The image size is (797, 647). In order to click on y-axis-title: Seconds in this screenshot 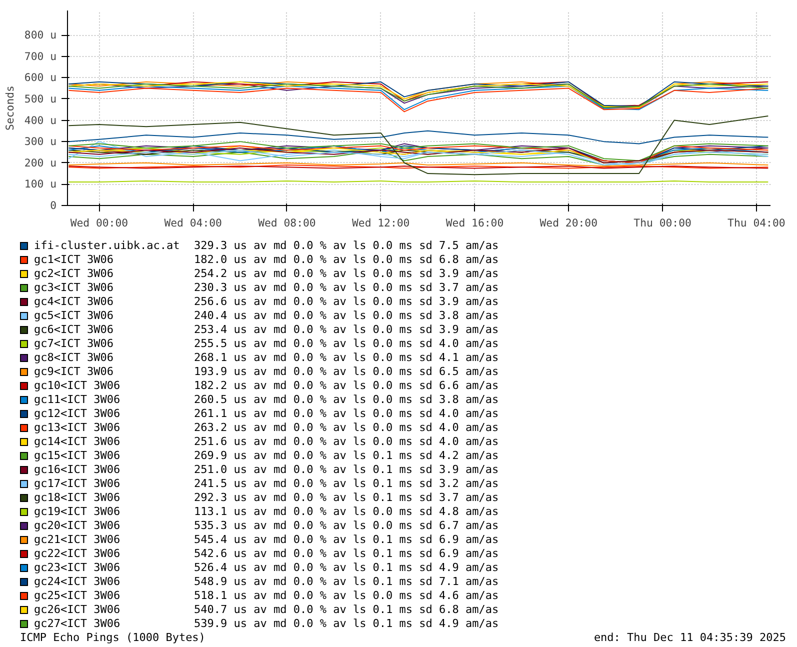, I will do `click(9, 108)`.